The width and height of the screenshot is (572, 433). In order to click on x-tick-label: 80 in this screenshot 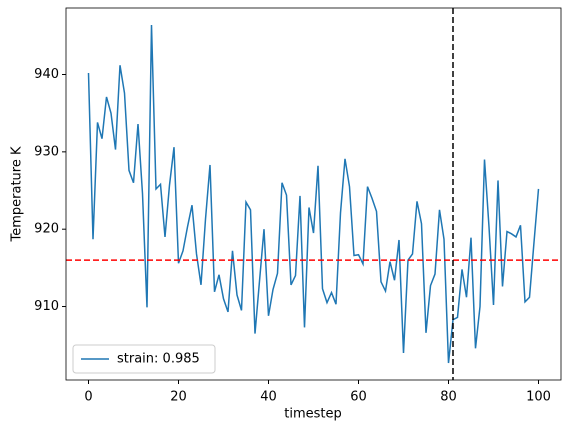, I will do `click(448, 397)`.